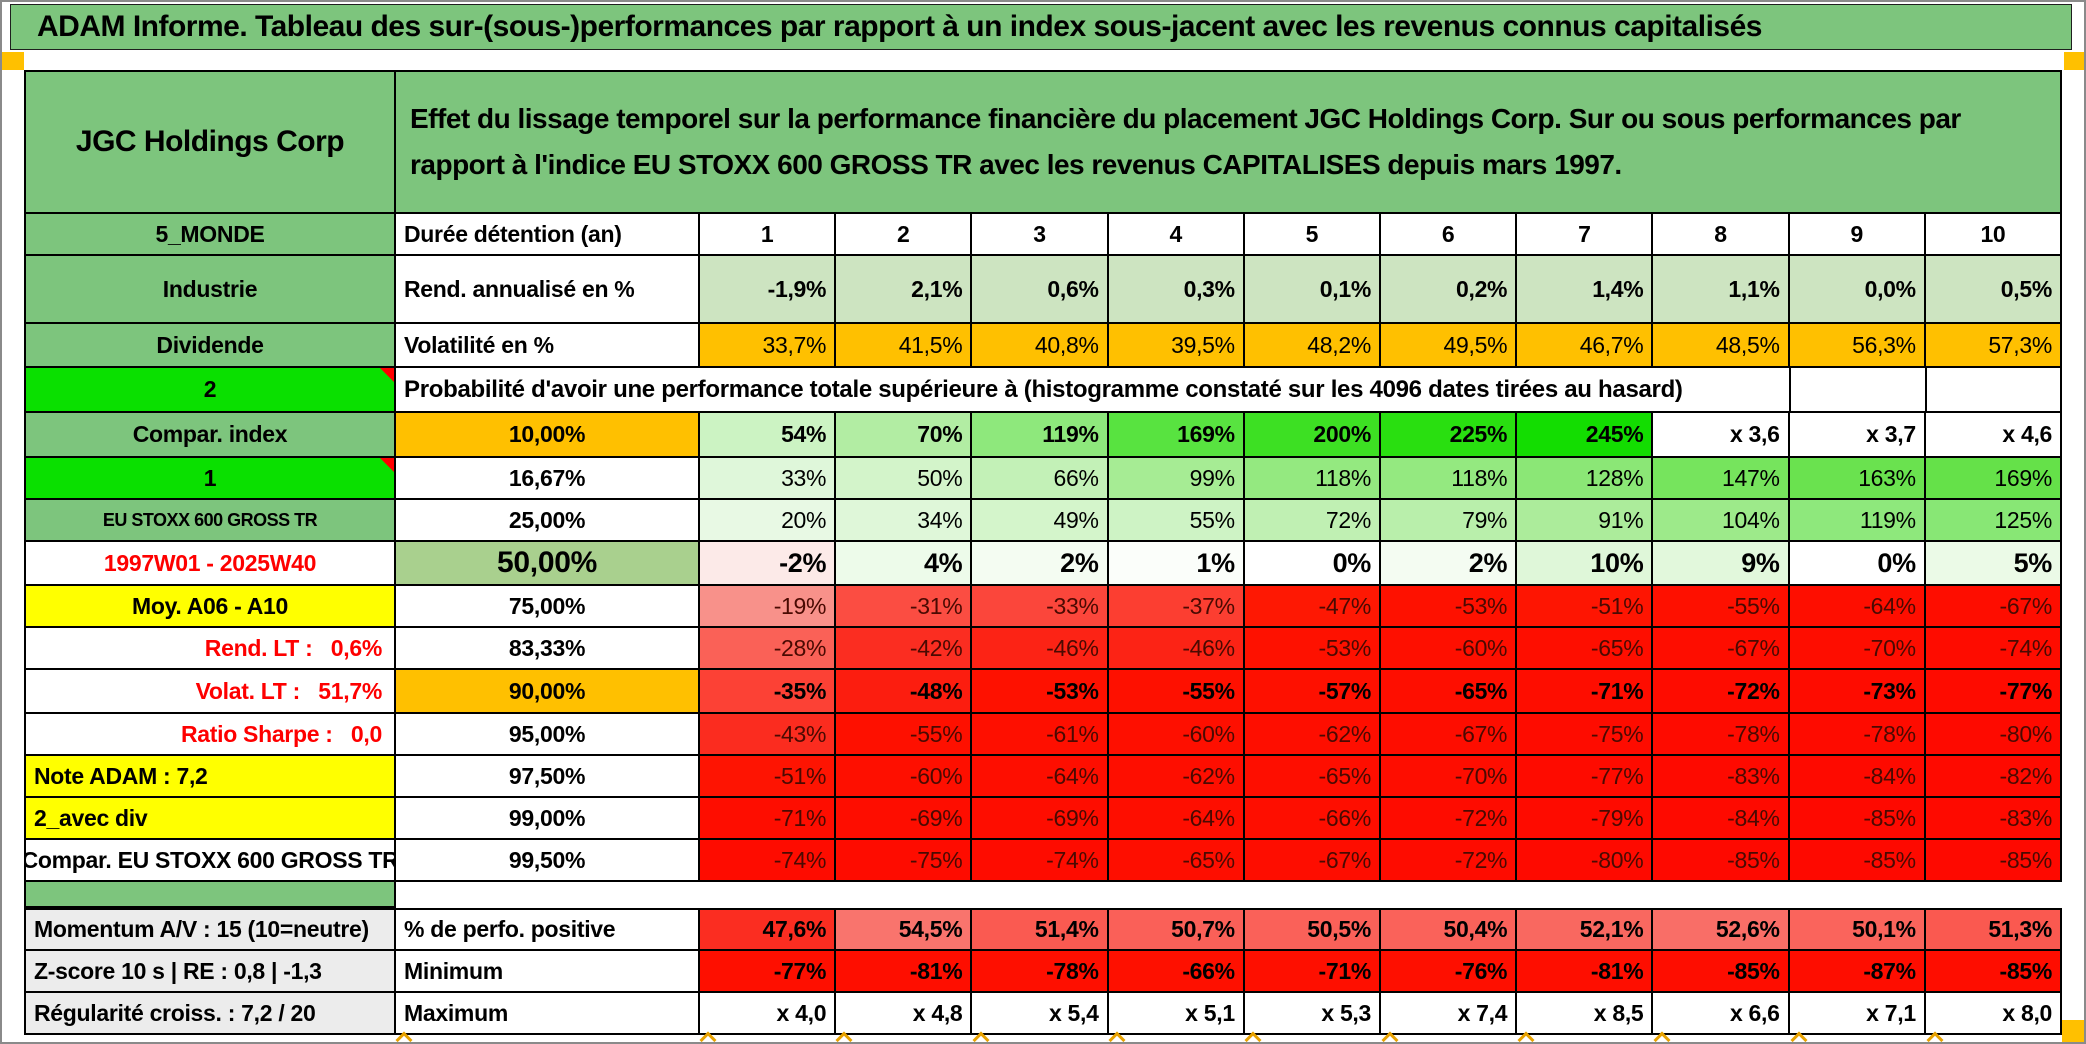 The width and height of the screenshot is (2086, 1044). Describe the element at coordinates (1857, 1014) in the screenshot. I see `data-cell: x 7,1` at that location.